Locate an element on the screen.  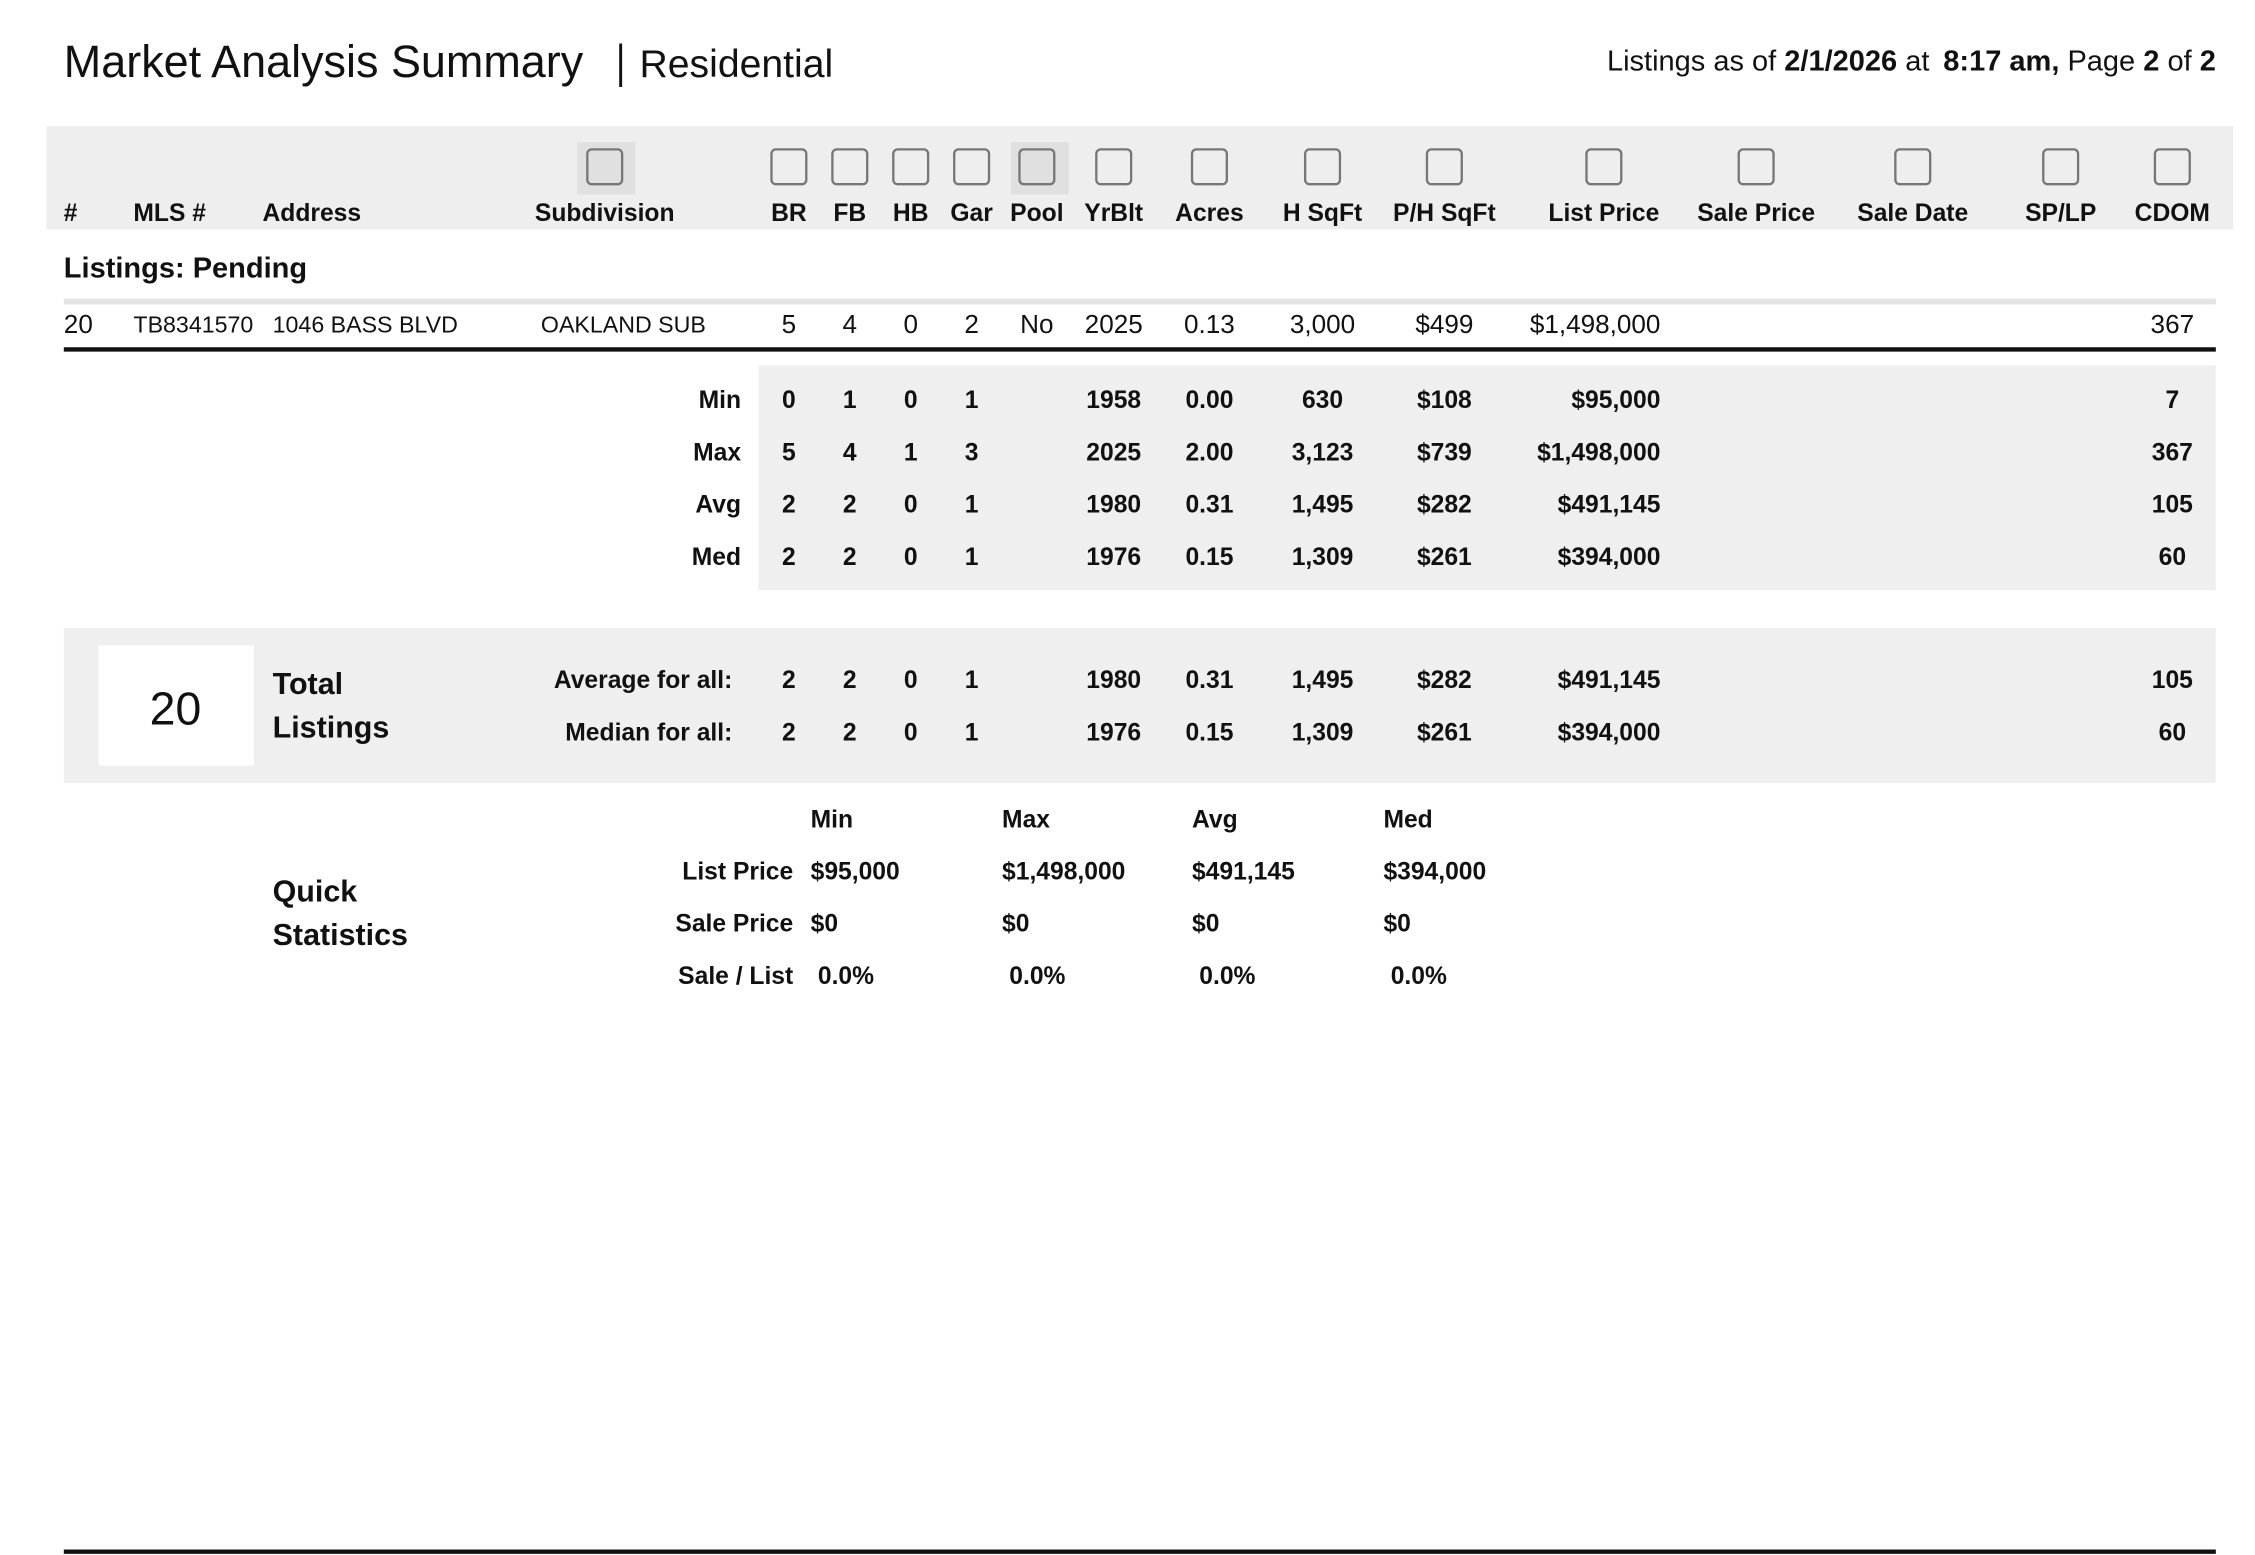
quick-header: Avg is located at coordinates (1215, 819).